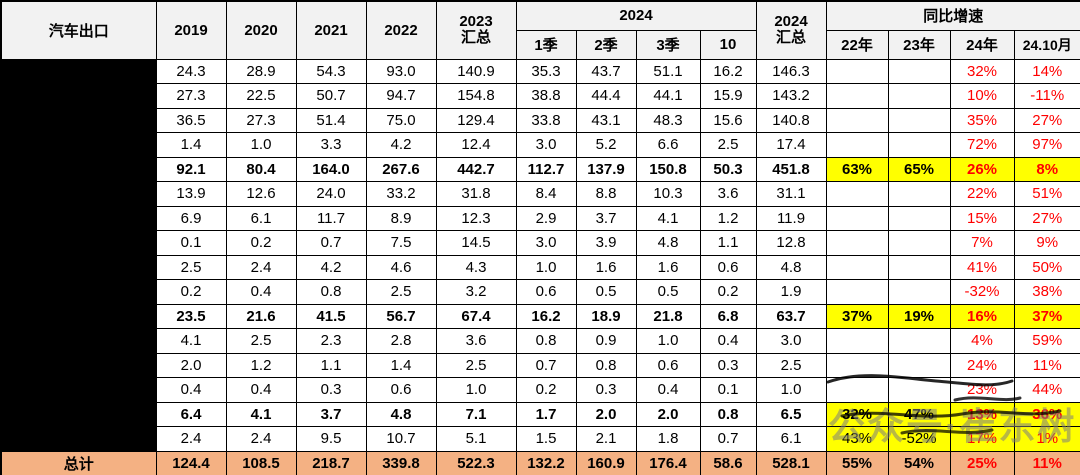 This screenshot has width=1080, height=475. Describe the element at coordinates (919, 439) in the screenshot. I see `growth-cell: -52%` at that location.